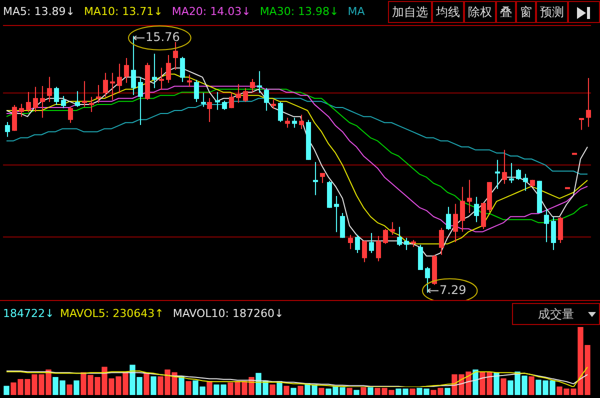 The image size is (600, 398). Describe the element at coordinates (453, 289) in the screenshot. I see `annotation: 7.29` at that location.